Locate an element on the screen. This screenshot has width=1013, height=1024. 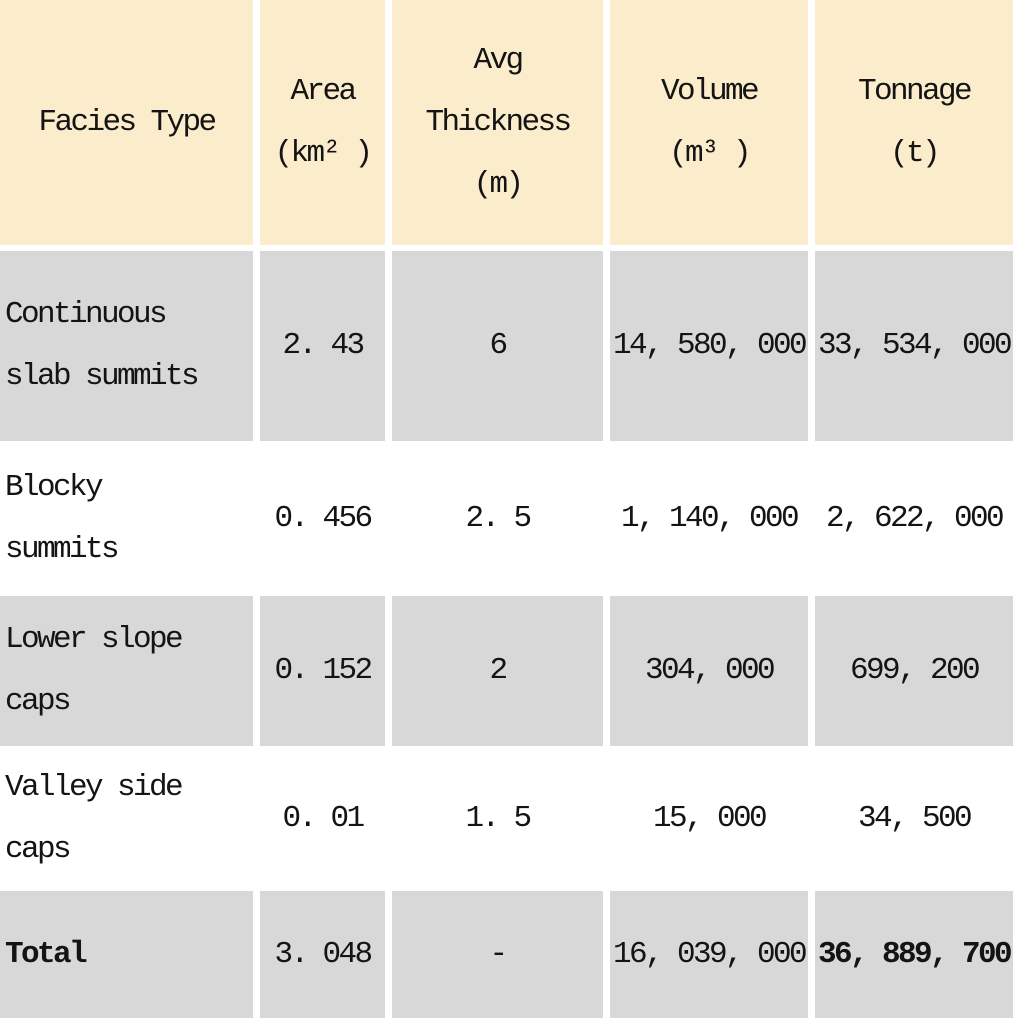
cell-area: 0. 01 is located at coordinates (322, 818).